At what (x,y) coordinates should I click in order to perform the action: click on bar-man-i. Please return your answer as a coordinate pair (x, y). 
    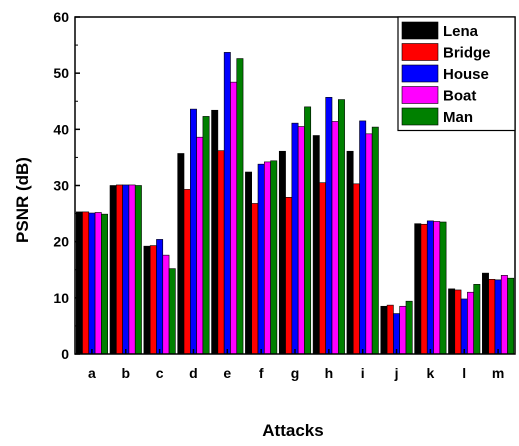
    Looking at the image, I should click on (375, 240).